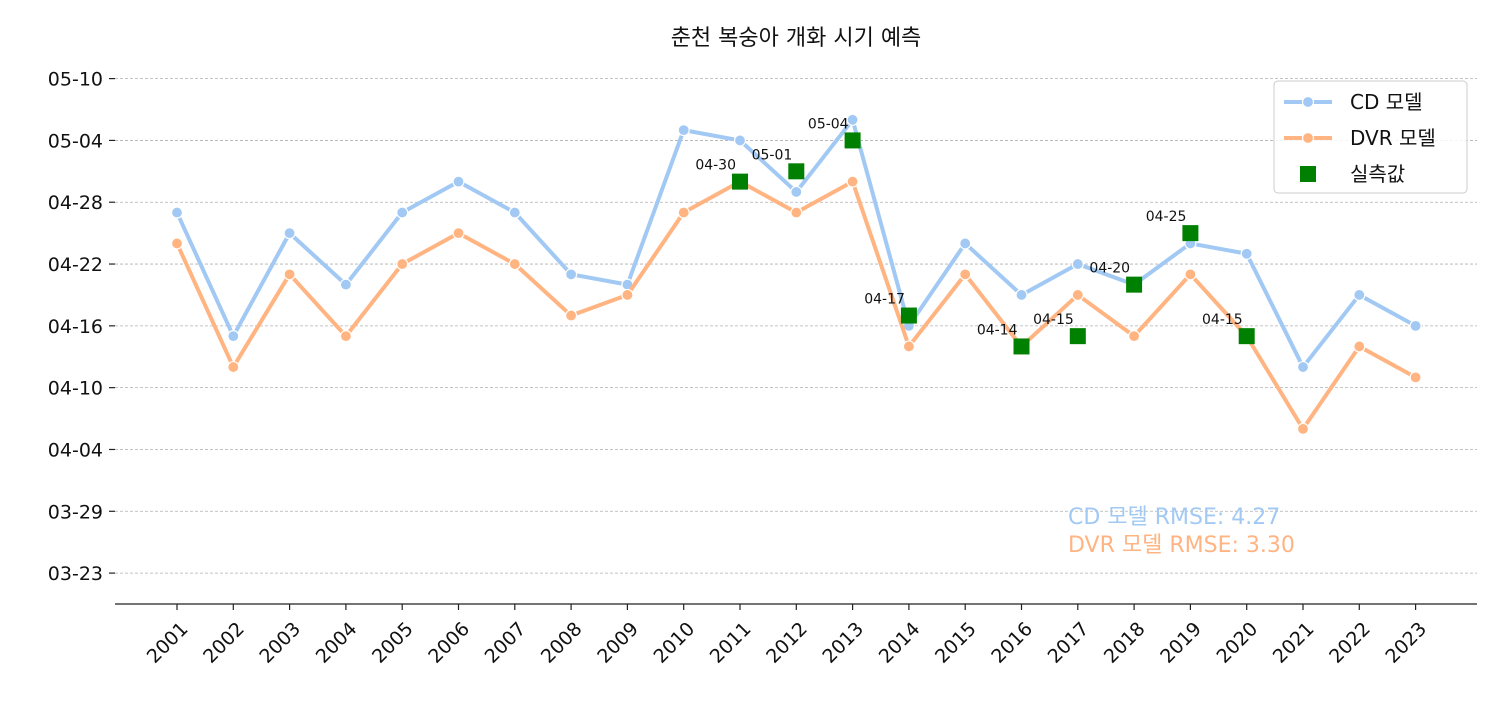 The width and height of the screenshot is (1500, 705). Describe the element at coordinates (1377, 174) in the screenshot. I see `legend-label: 실측값` at that location.